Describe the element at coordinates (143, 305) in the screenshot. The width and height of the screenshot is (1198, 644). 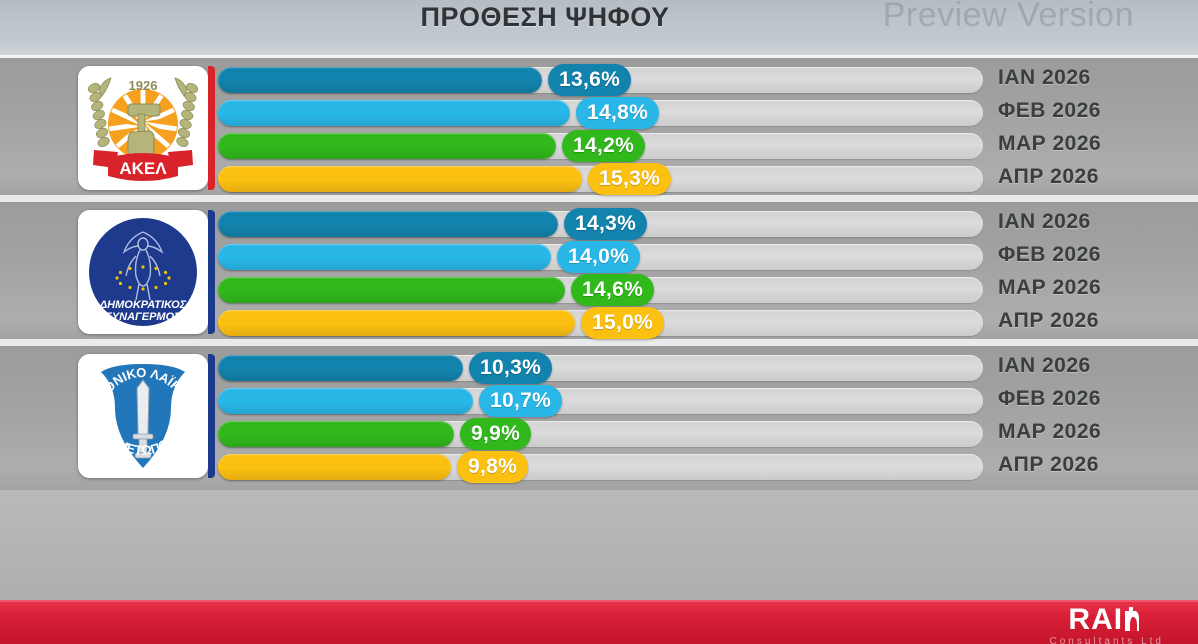
I see `svg-text: ΔΗΜΟΚΡΑΤΙΚΟΣ` at that location.